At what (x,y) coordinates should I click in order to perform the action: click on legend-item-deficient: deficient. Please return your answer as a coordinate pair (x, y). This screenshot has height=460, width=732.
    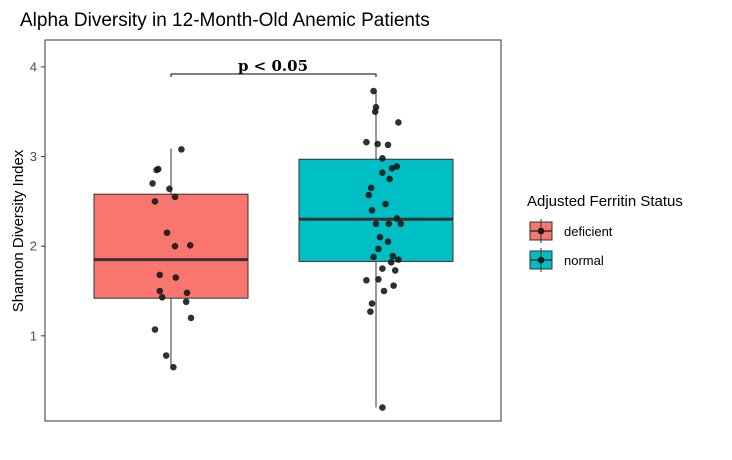
    Looking at the image, I should click on (571, 231).